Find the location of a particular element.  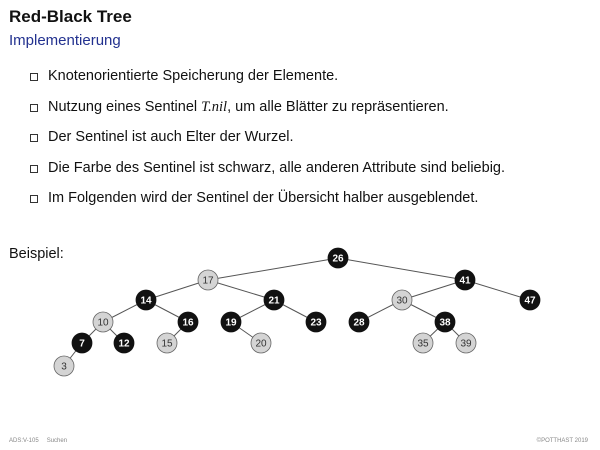

tree-node-17: 17 is located at coordinates (208, 280).